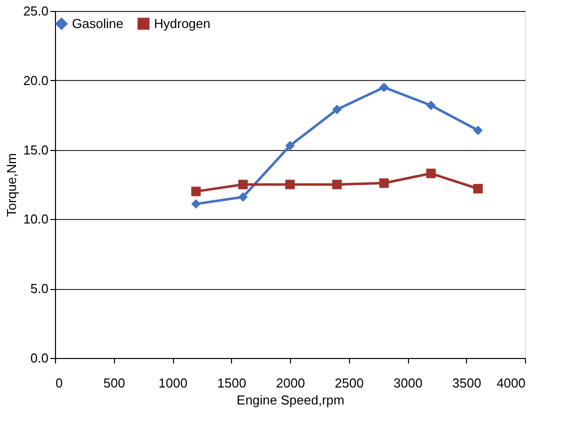 Image resolution: width=566 pixels, height=432 pixels. Describe the element at coordinates (35, 219) in the screenshot. I see `y-tick-label: 10.0` at that location.